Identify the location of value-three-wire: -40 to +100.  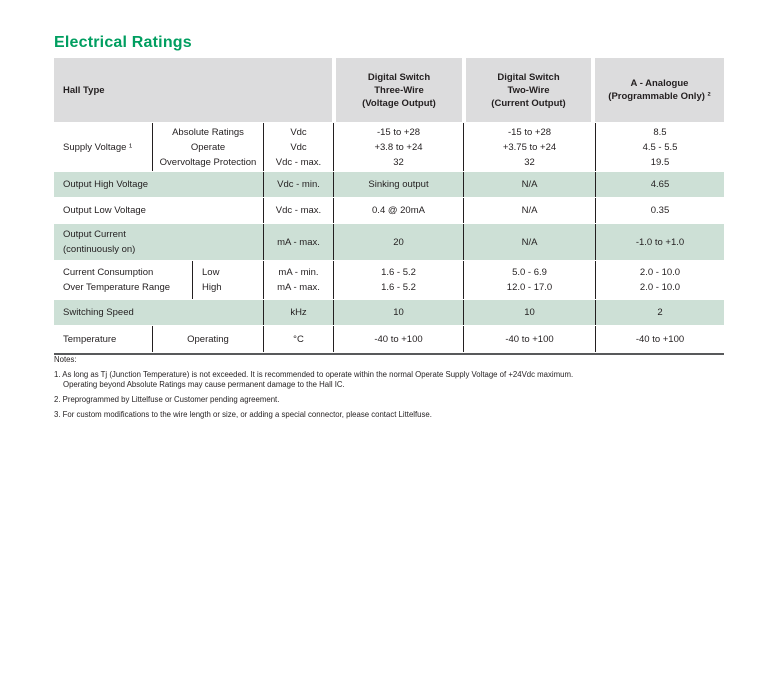
(398, 339).